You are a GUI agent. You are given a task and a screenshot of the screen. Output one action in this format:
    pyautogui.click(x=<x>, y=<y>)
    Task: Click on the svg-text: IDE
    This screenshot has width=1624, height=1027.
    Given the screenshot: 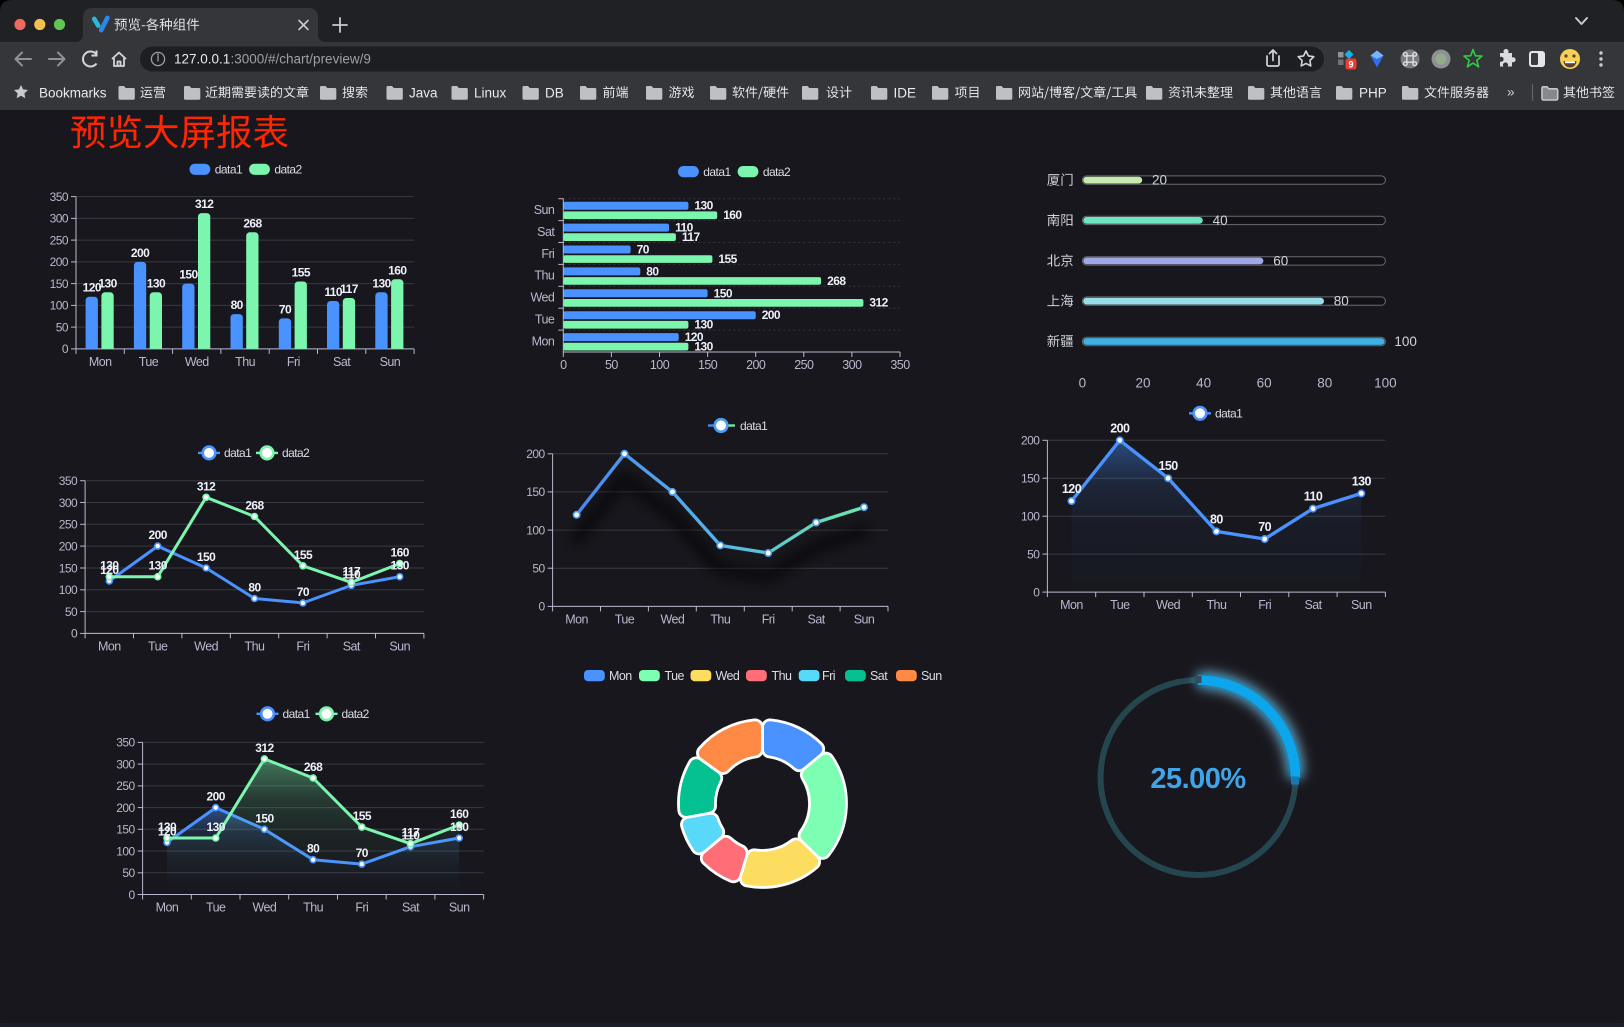 What is the action you would take?
    pyautogui.click(x=905, y=93)
    